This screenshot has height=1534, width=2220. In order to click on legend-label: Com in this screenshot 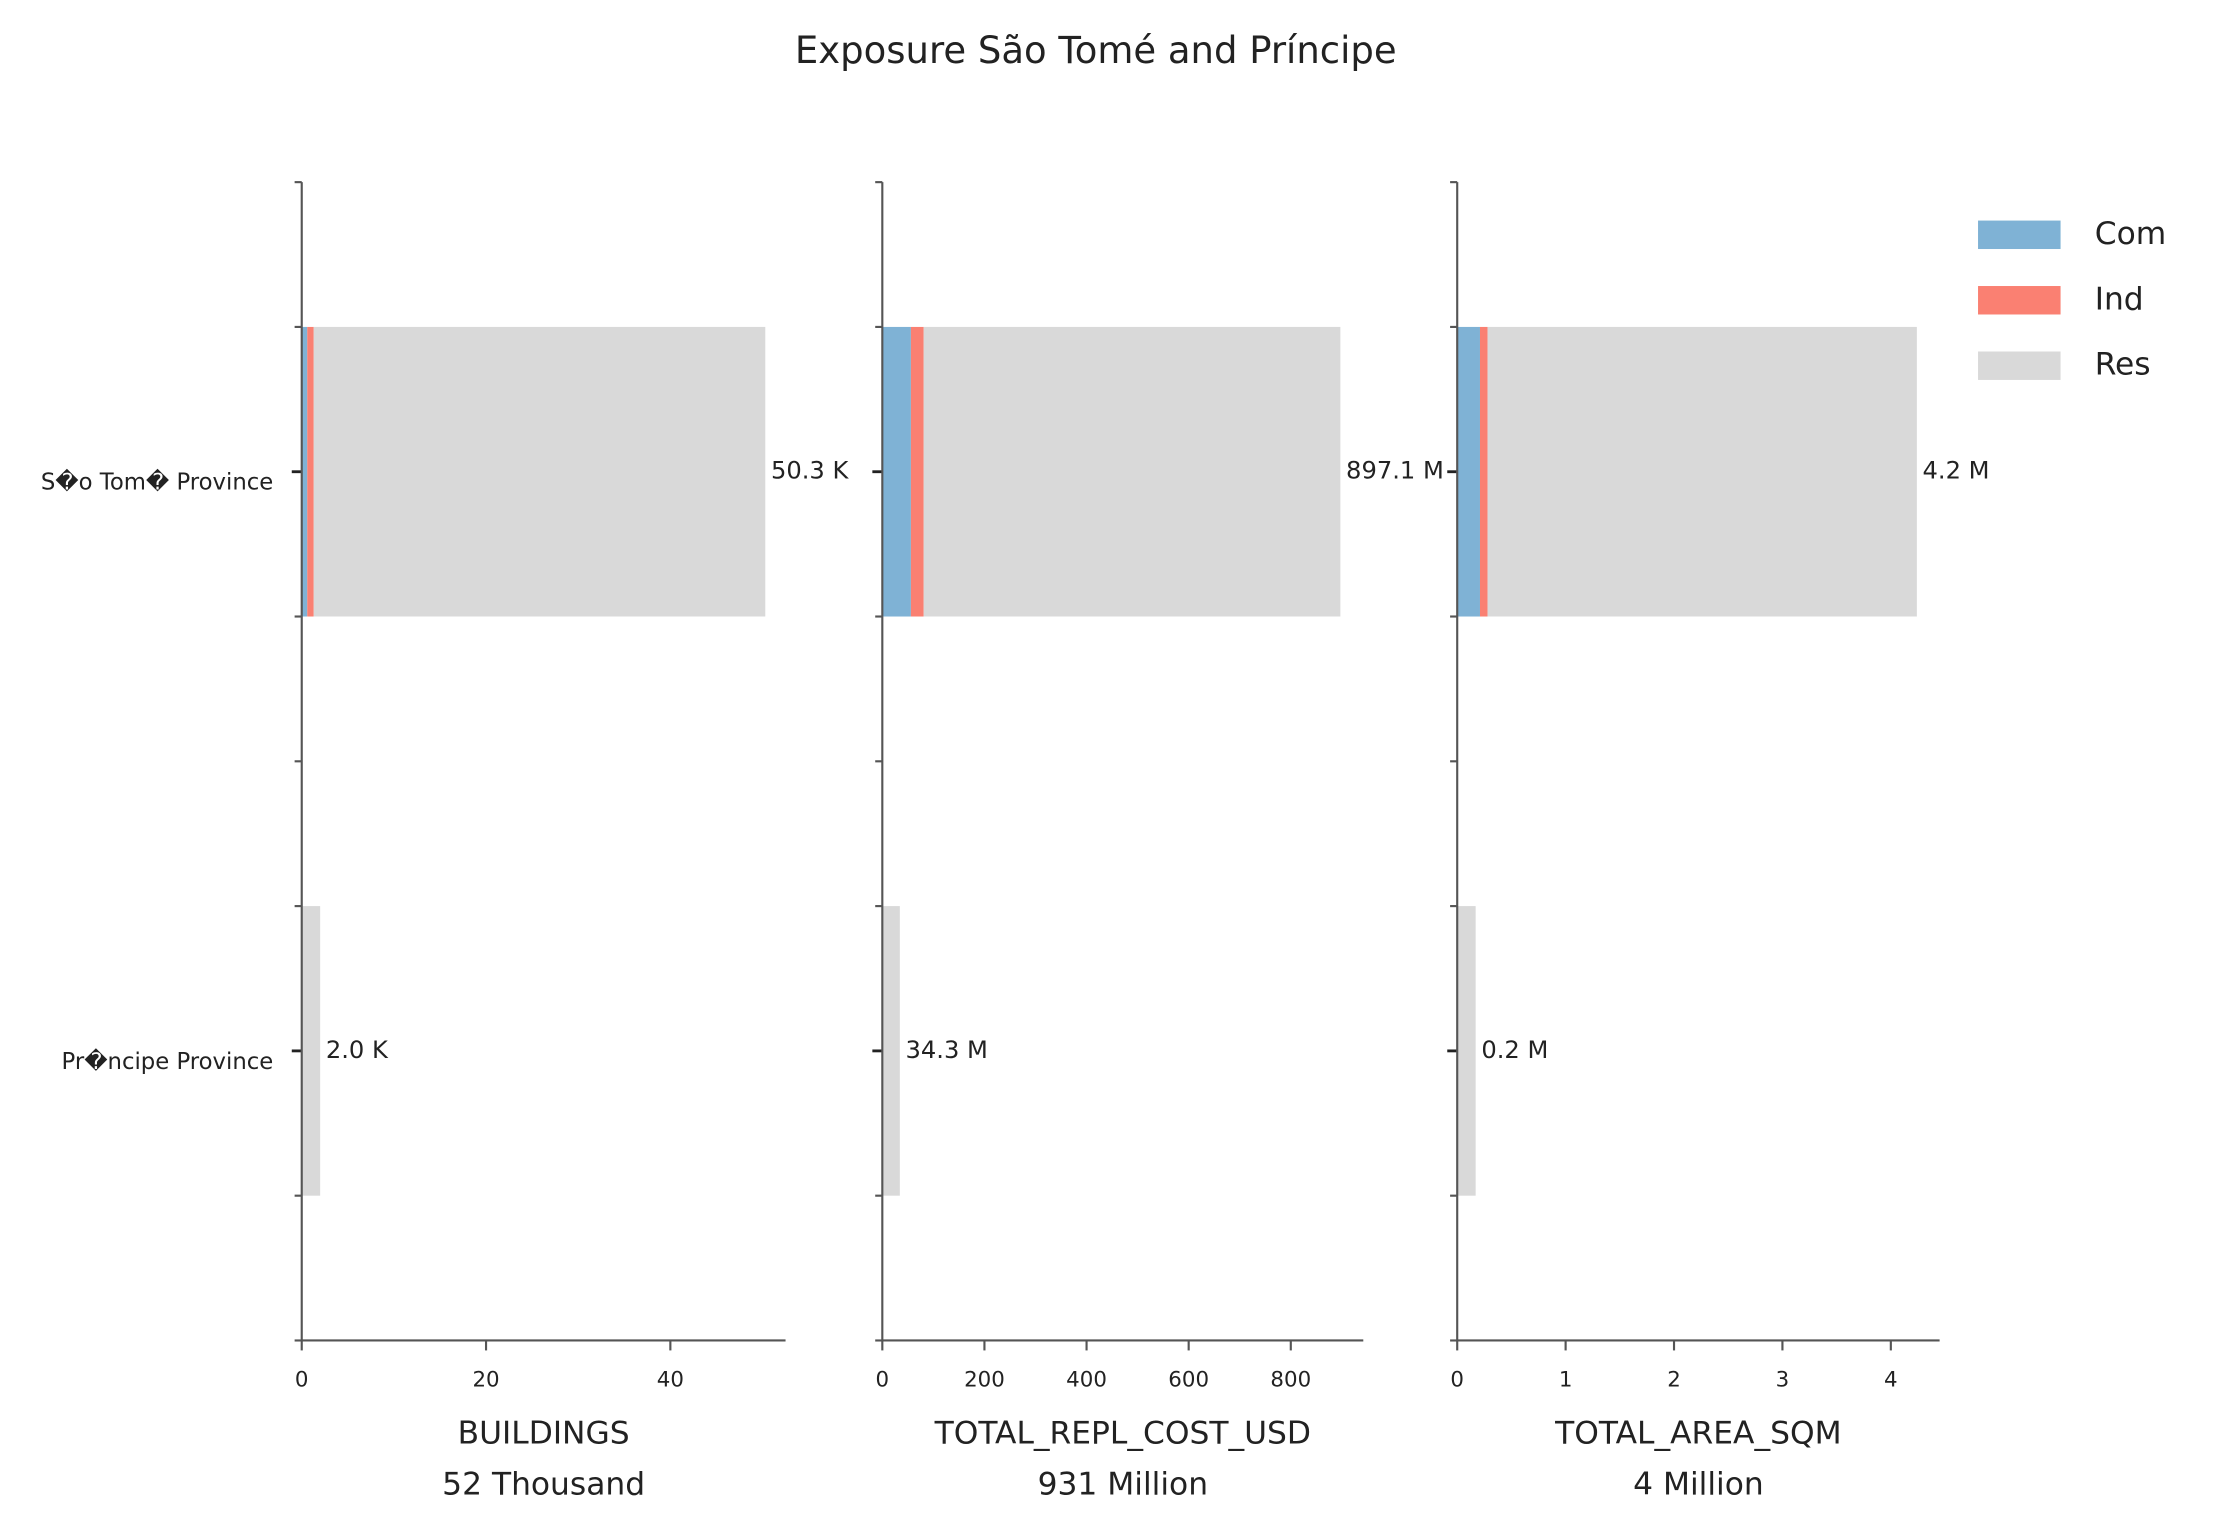, I will do `click(2130, 234)`.